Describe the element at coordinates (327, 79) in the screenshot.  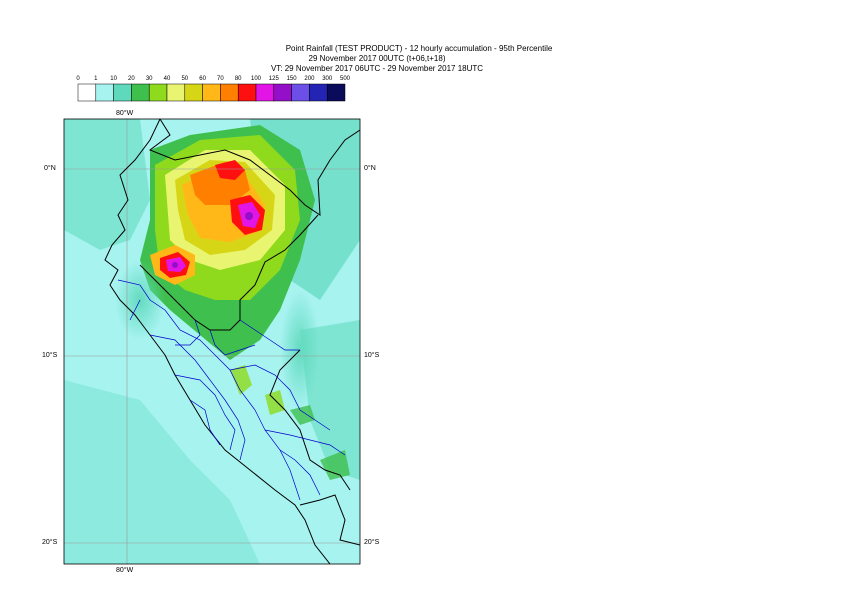
I see `legend-tick-label: 300` at that location.